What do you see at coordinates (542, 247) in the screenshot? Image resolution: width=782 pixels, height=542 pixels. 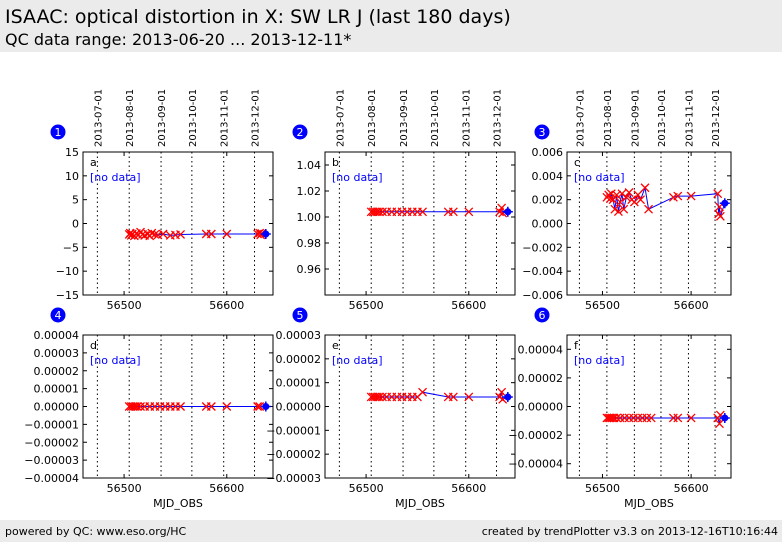 I see `y-tick-label: −0.002` at bounding box center [542, 247].